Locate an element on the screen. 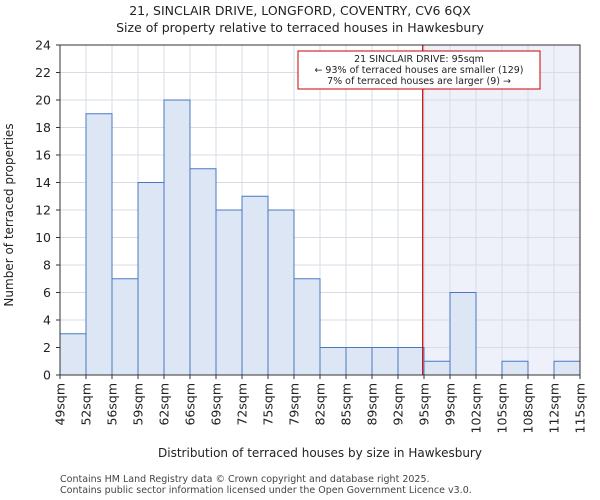 The width and height of the screenshot is (600, 500). x-tick-label-56sqm: 56sqm is located at coordinates (112, 404).